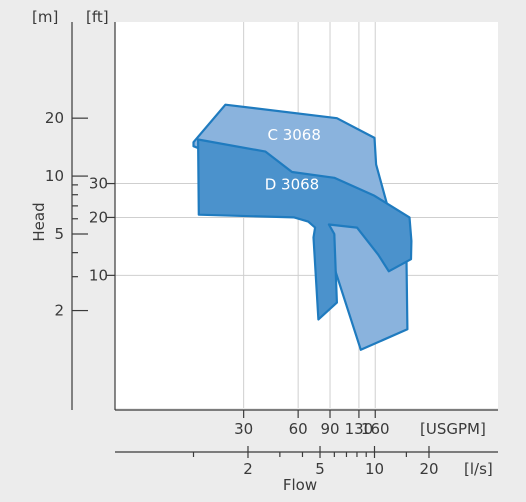  I want to click on x-axis-label: Flow, so click(300, 485).